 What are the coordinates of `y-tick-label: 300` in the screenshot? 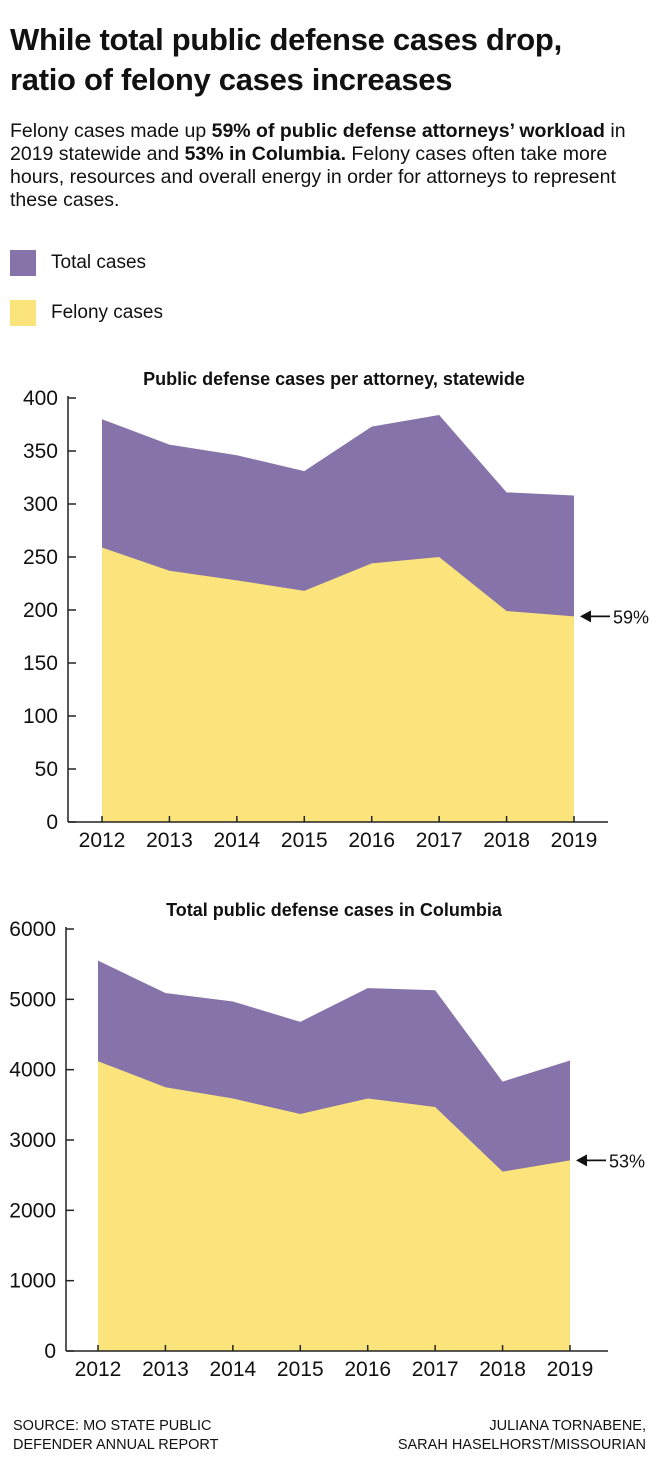 It's located at (40, 504).